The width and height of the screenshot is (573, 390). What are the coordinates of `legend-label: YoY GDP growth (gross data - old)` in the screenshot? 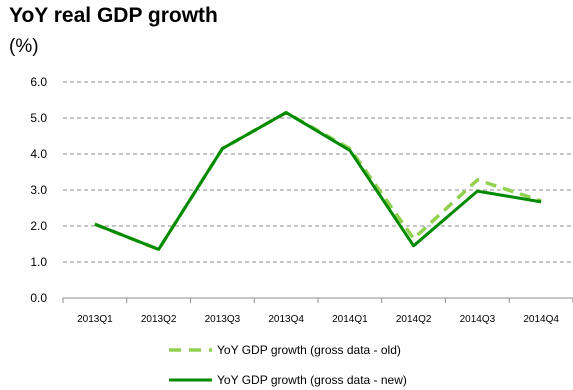 It's located at (309, 350).